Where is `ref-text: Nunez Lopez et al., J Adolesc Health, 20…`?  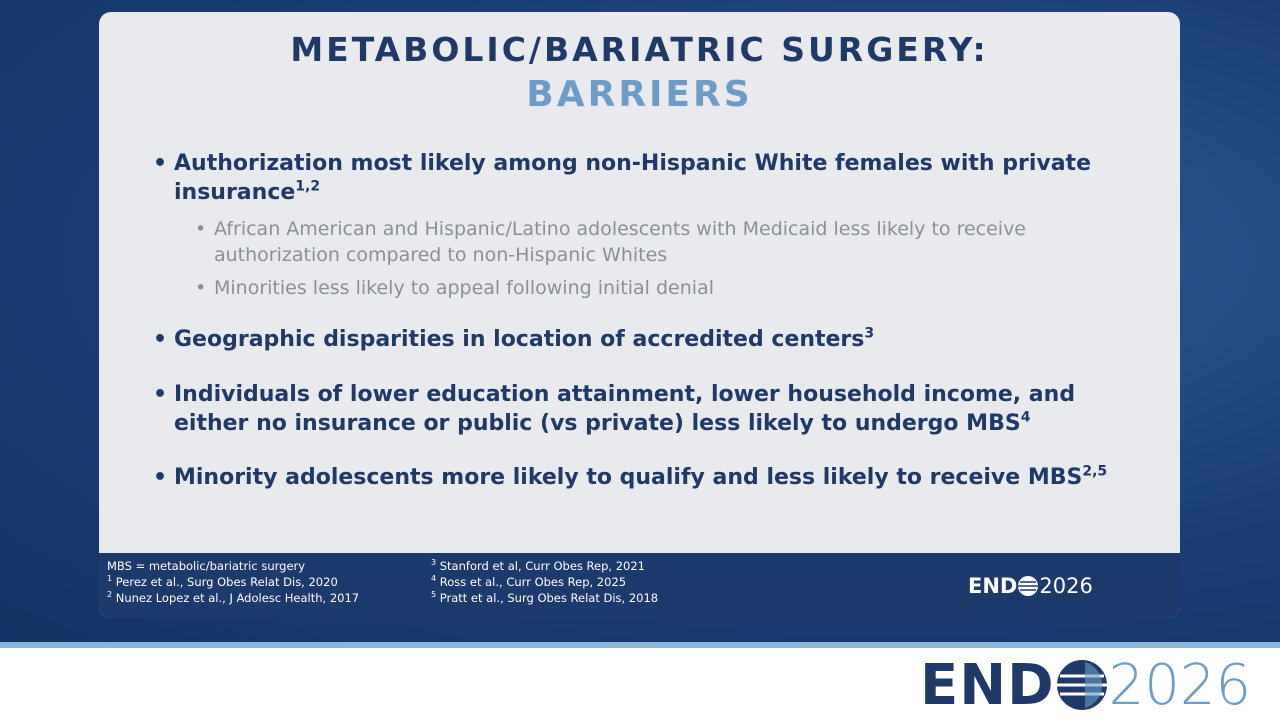
ref-text: Nunez Lopez et al., J Adolesc Health, 20… is located at coordinates (237, 598).